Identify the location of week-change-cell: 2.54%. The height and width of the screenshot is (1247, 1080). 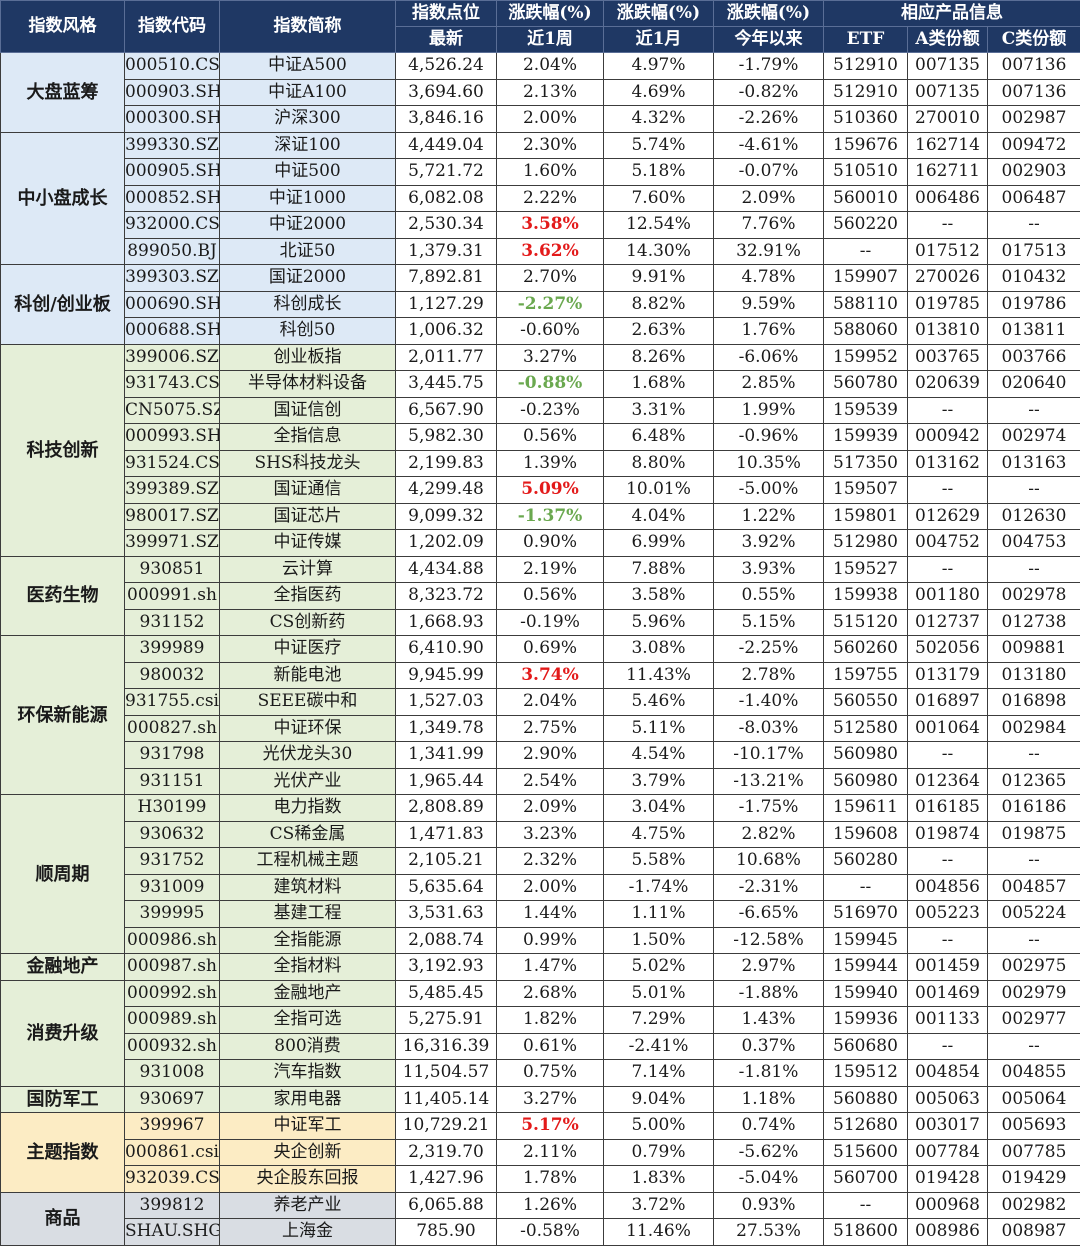
(550, 781).